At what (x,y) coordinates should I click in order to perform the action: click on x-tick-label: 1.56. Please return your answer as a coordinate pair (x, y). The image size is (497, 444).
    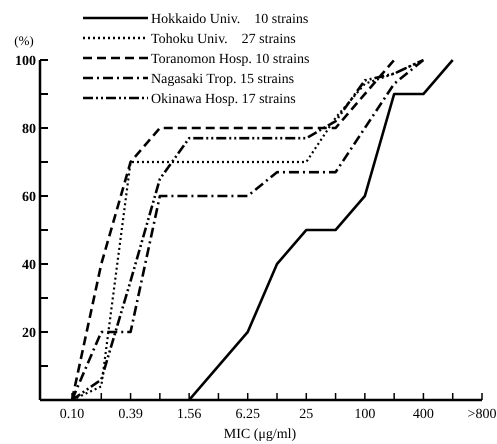
    Looking at the image, I should click on (189, 414).